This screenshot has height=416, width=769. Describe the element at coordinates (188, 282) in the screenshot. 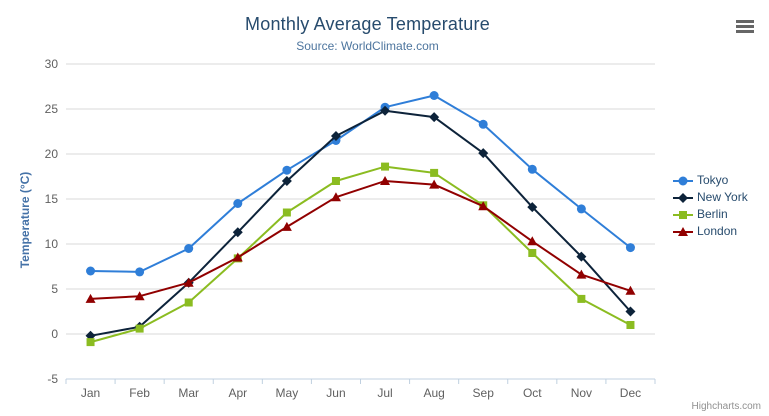

I see `point-london-mar` at that location.